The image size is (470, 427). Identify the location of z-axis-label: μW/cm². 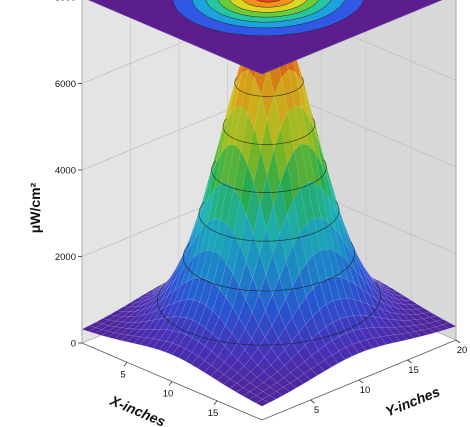
(35, 207).